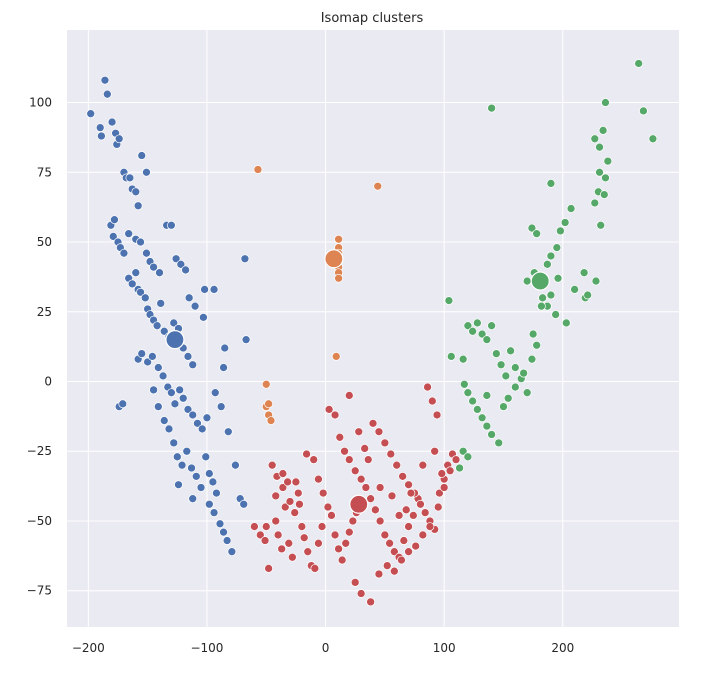  I want to click on cluster-2-centroid, so click(359, 504).